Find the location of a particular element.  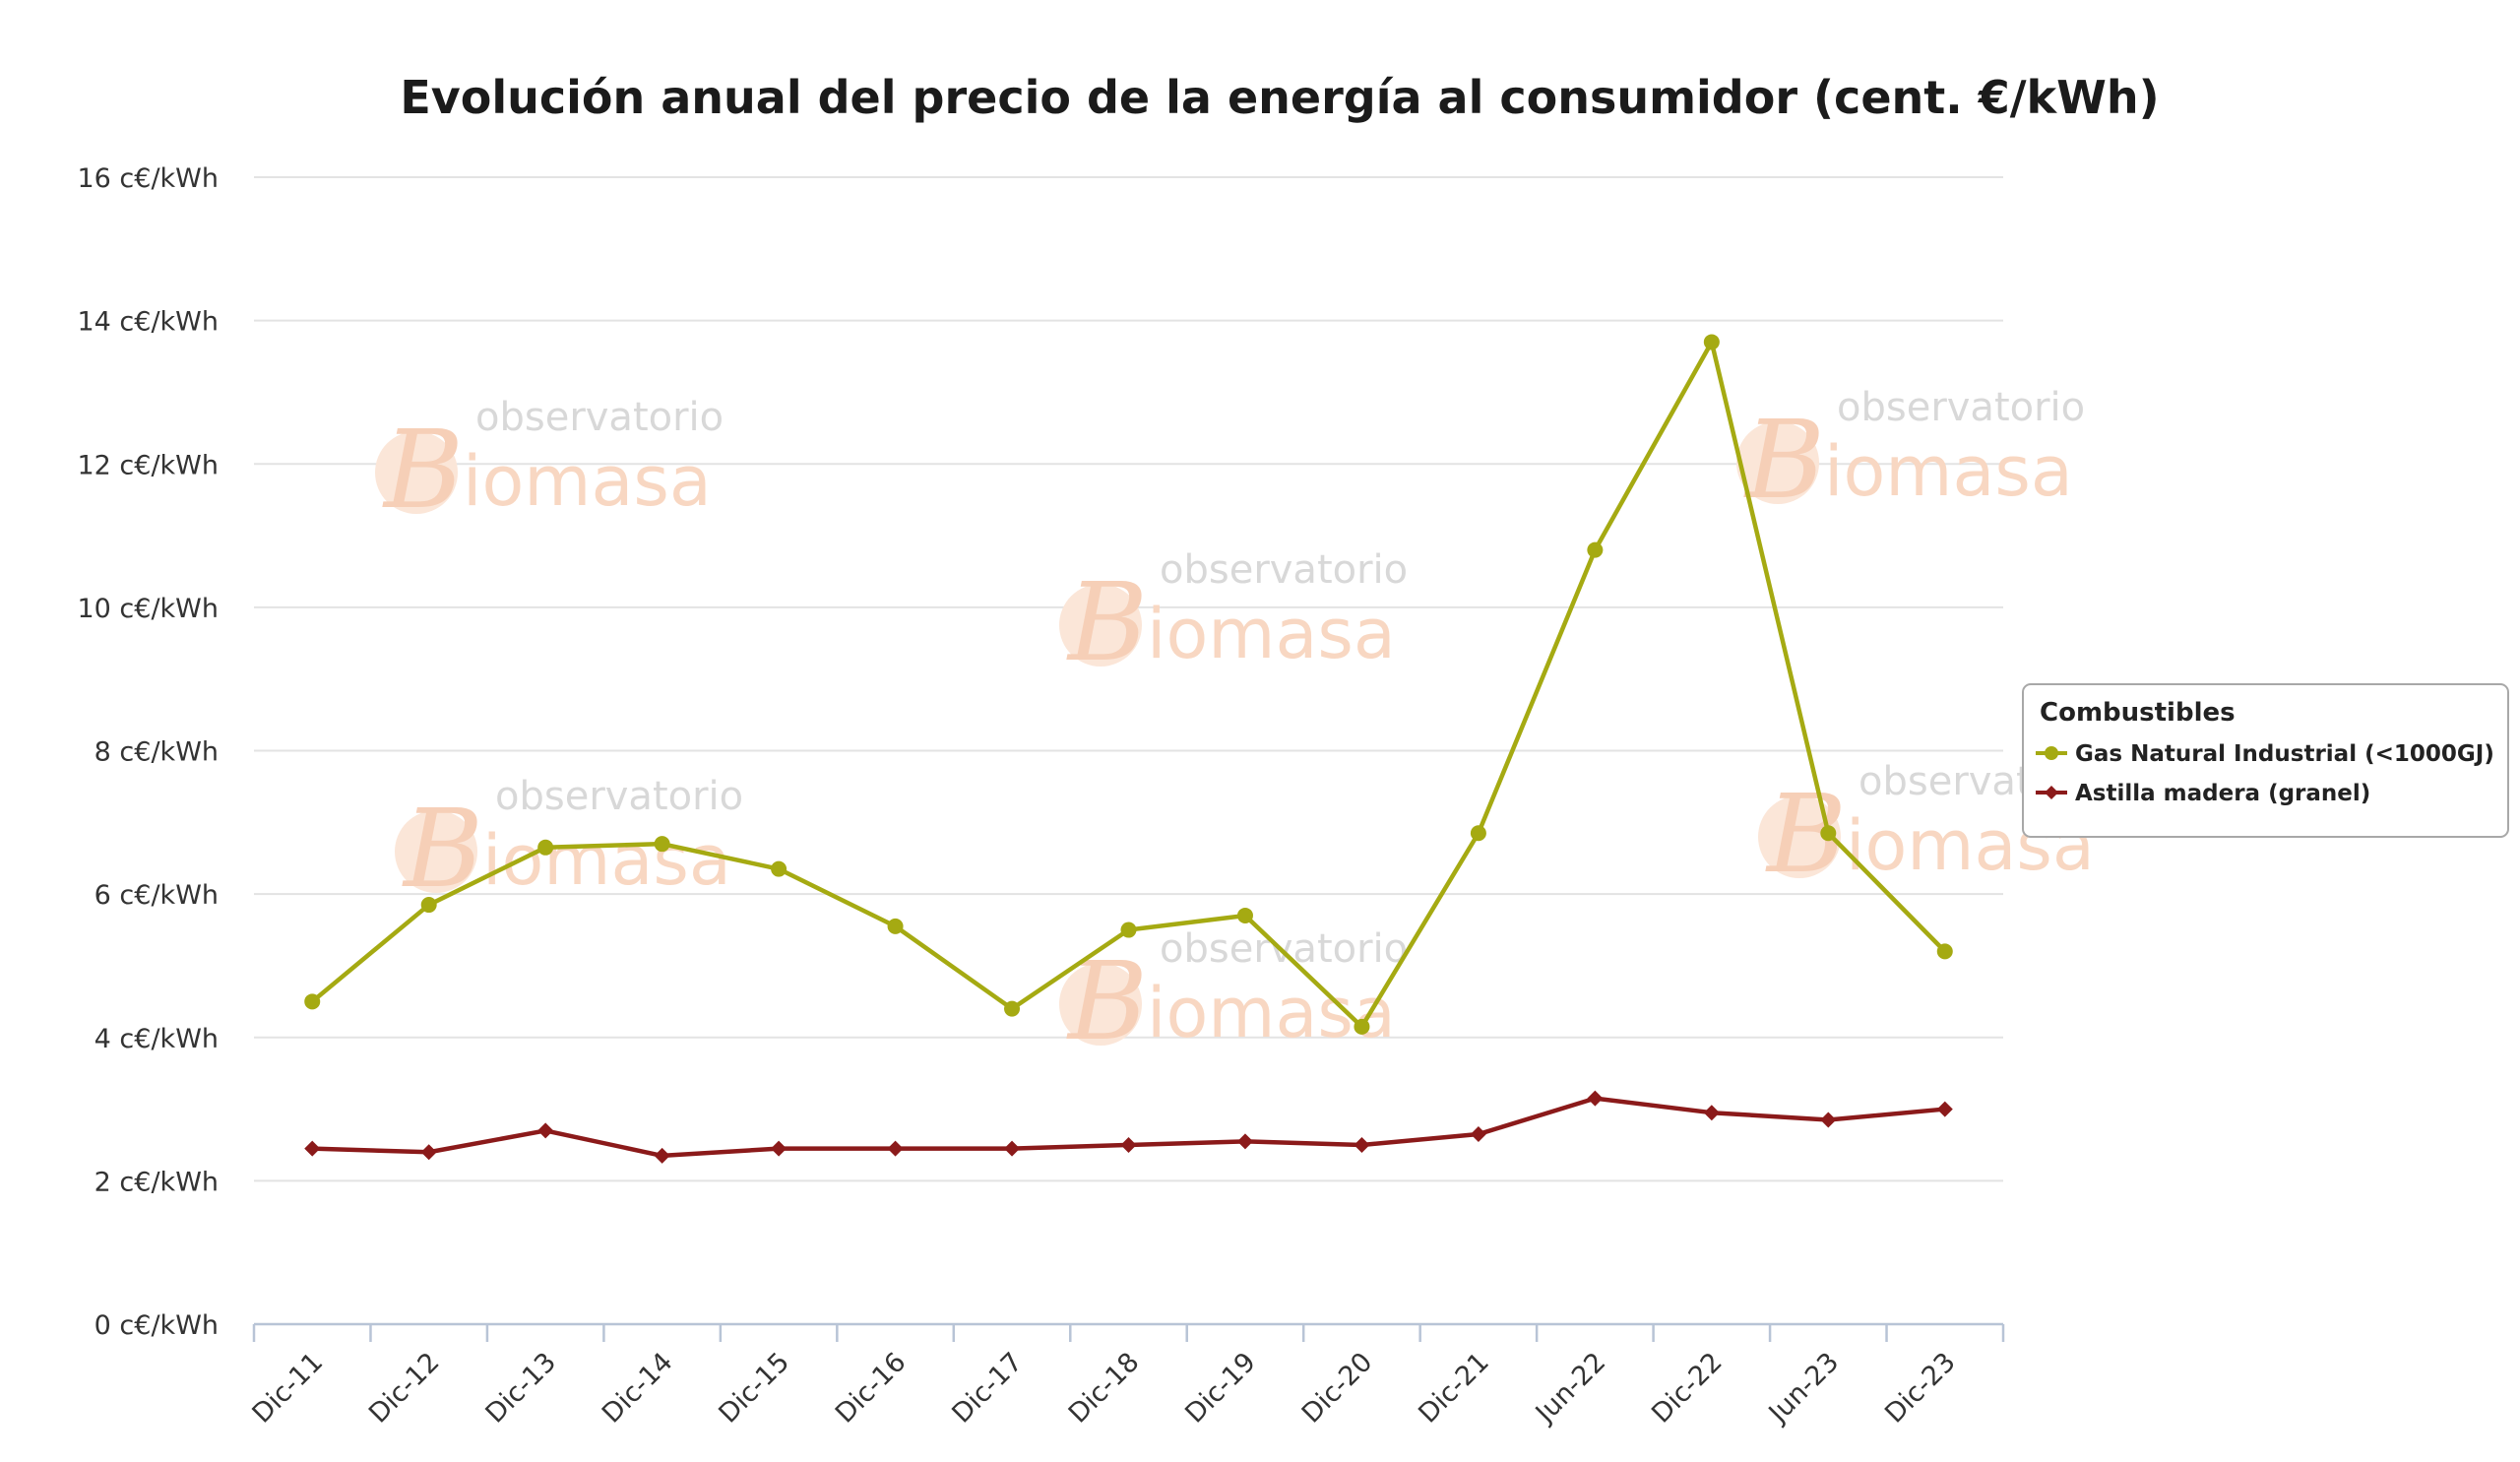

x-tick-label: Dic-12 is located at coordinates (404, 1388).